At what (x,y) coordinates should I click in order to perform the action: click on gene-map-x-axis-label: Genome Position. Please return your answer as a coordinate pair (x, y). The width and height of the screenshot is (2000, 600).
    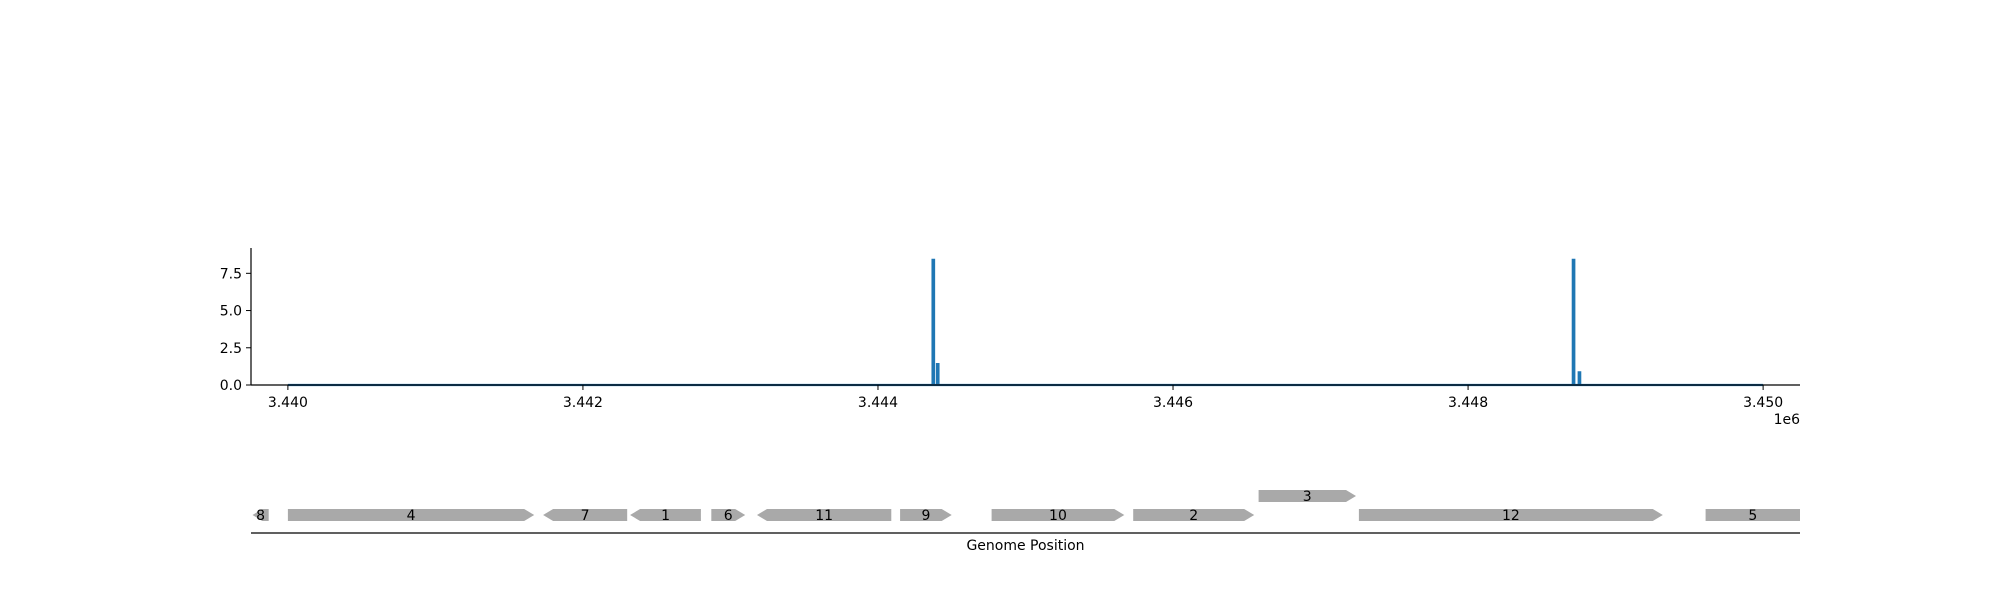
    Looking at the image, I should click on (1025, 546).